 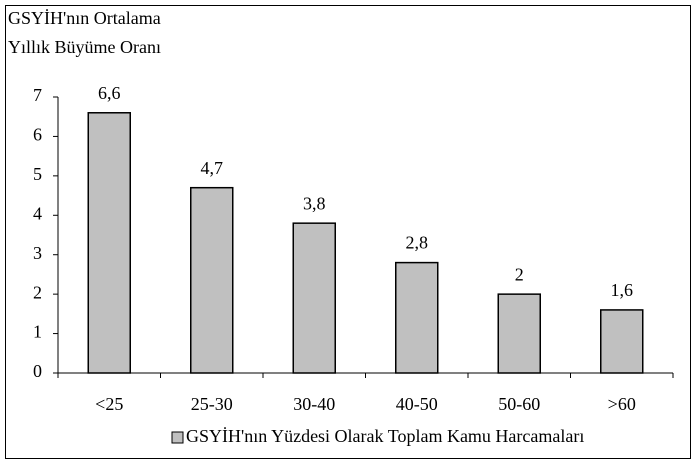 What do you see at coordinates (622, 290) in the screenshot?
I see `data-label: 1,6` at bounding box center [622, 290].